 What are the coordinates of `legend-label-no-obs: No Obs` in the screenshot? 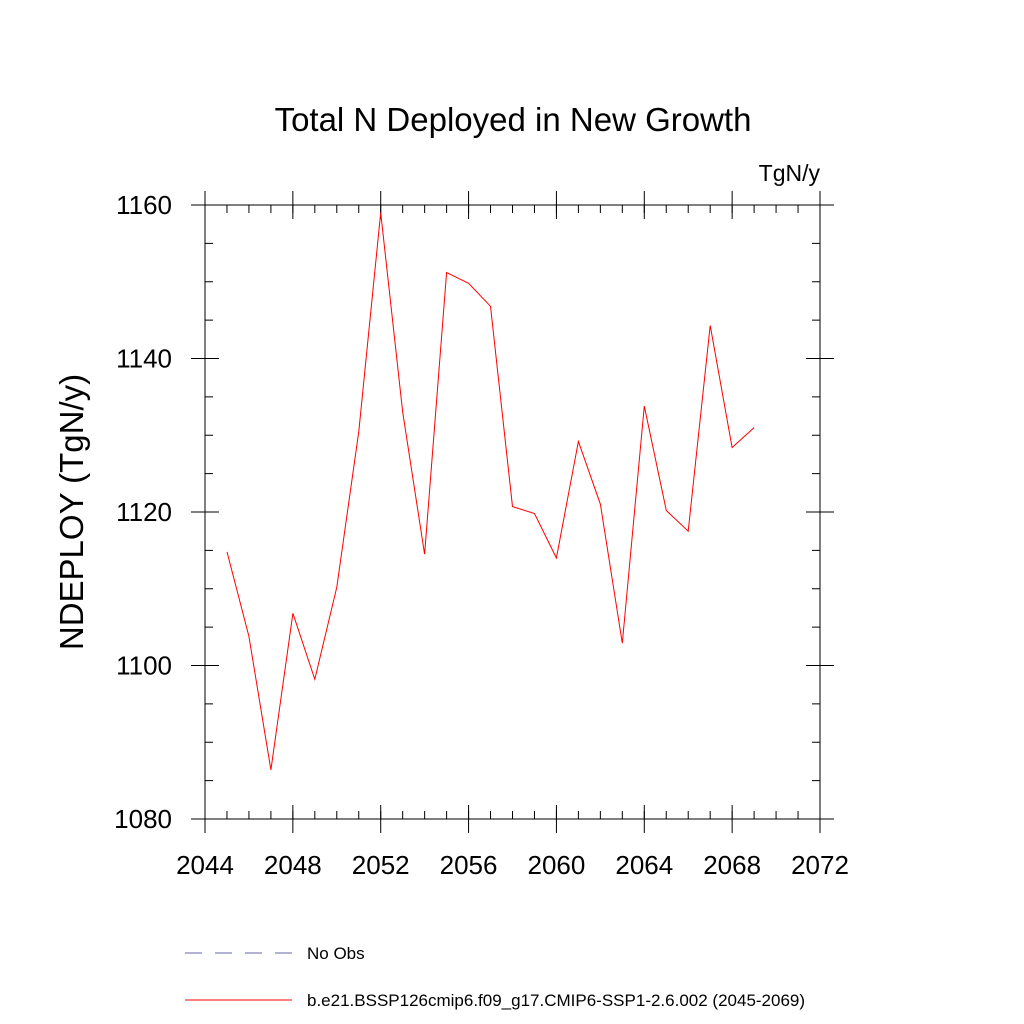 It's located at (336, 953).